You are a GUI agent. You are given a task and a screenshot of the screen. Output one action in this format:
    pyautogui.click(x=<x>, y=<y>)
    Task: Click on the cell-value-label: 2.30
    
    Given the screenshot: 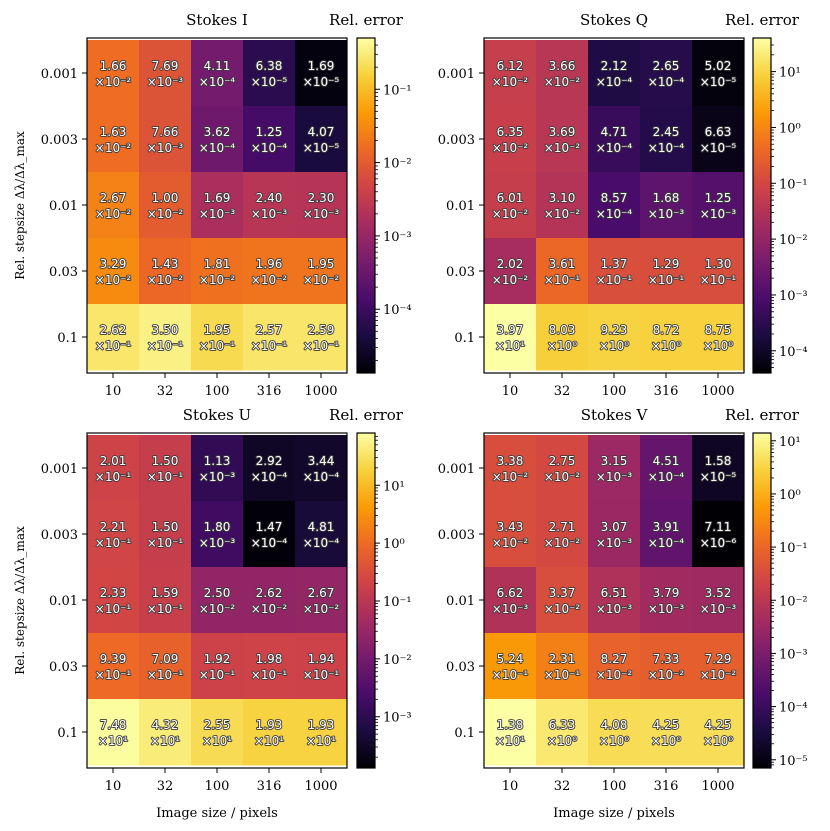 What is the action you would take?
    pyautogui.click(x=321, y=198)
    